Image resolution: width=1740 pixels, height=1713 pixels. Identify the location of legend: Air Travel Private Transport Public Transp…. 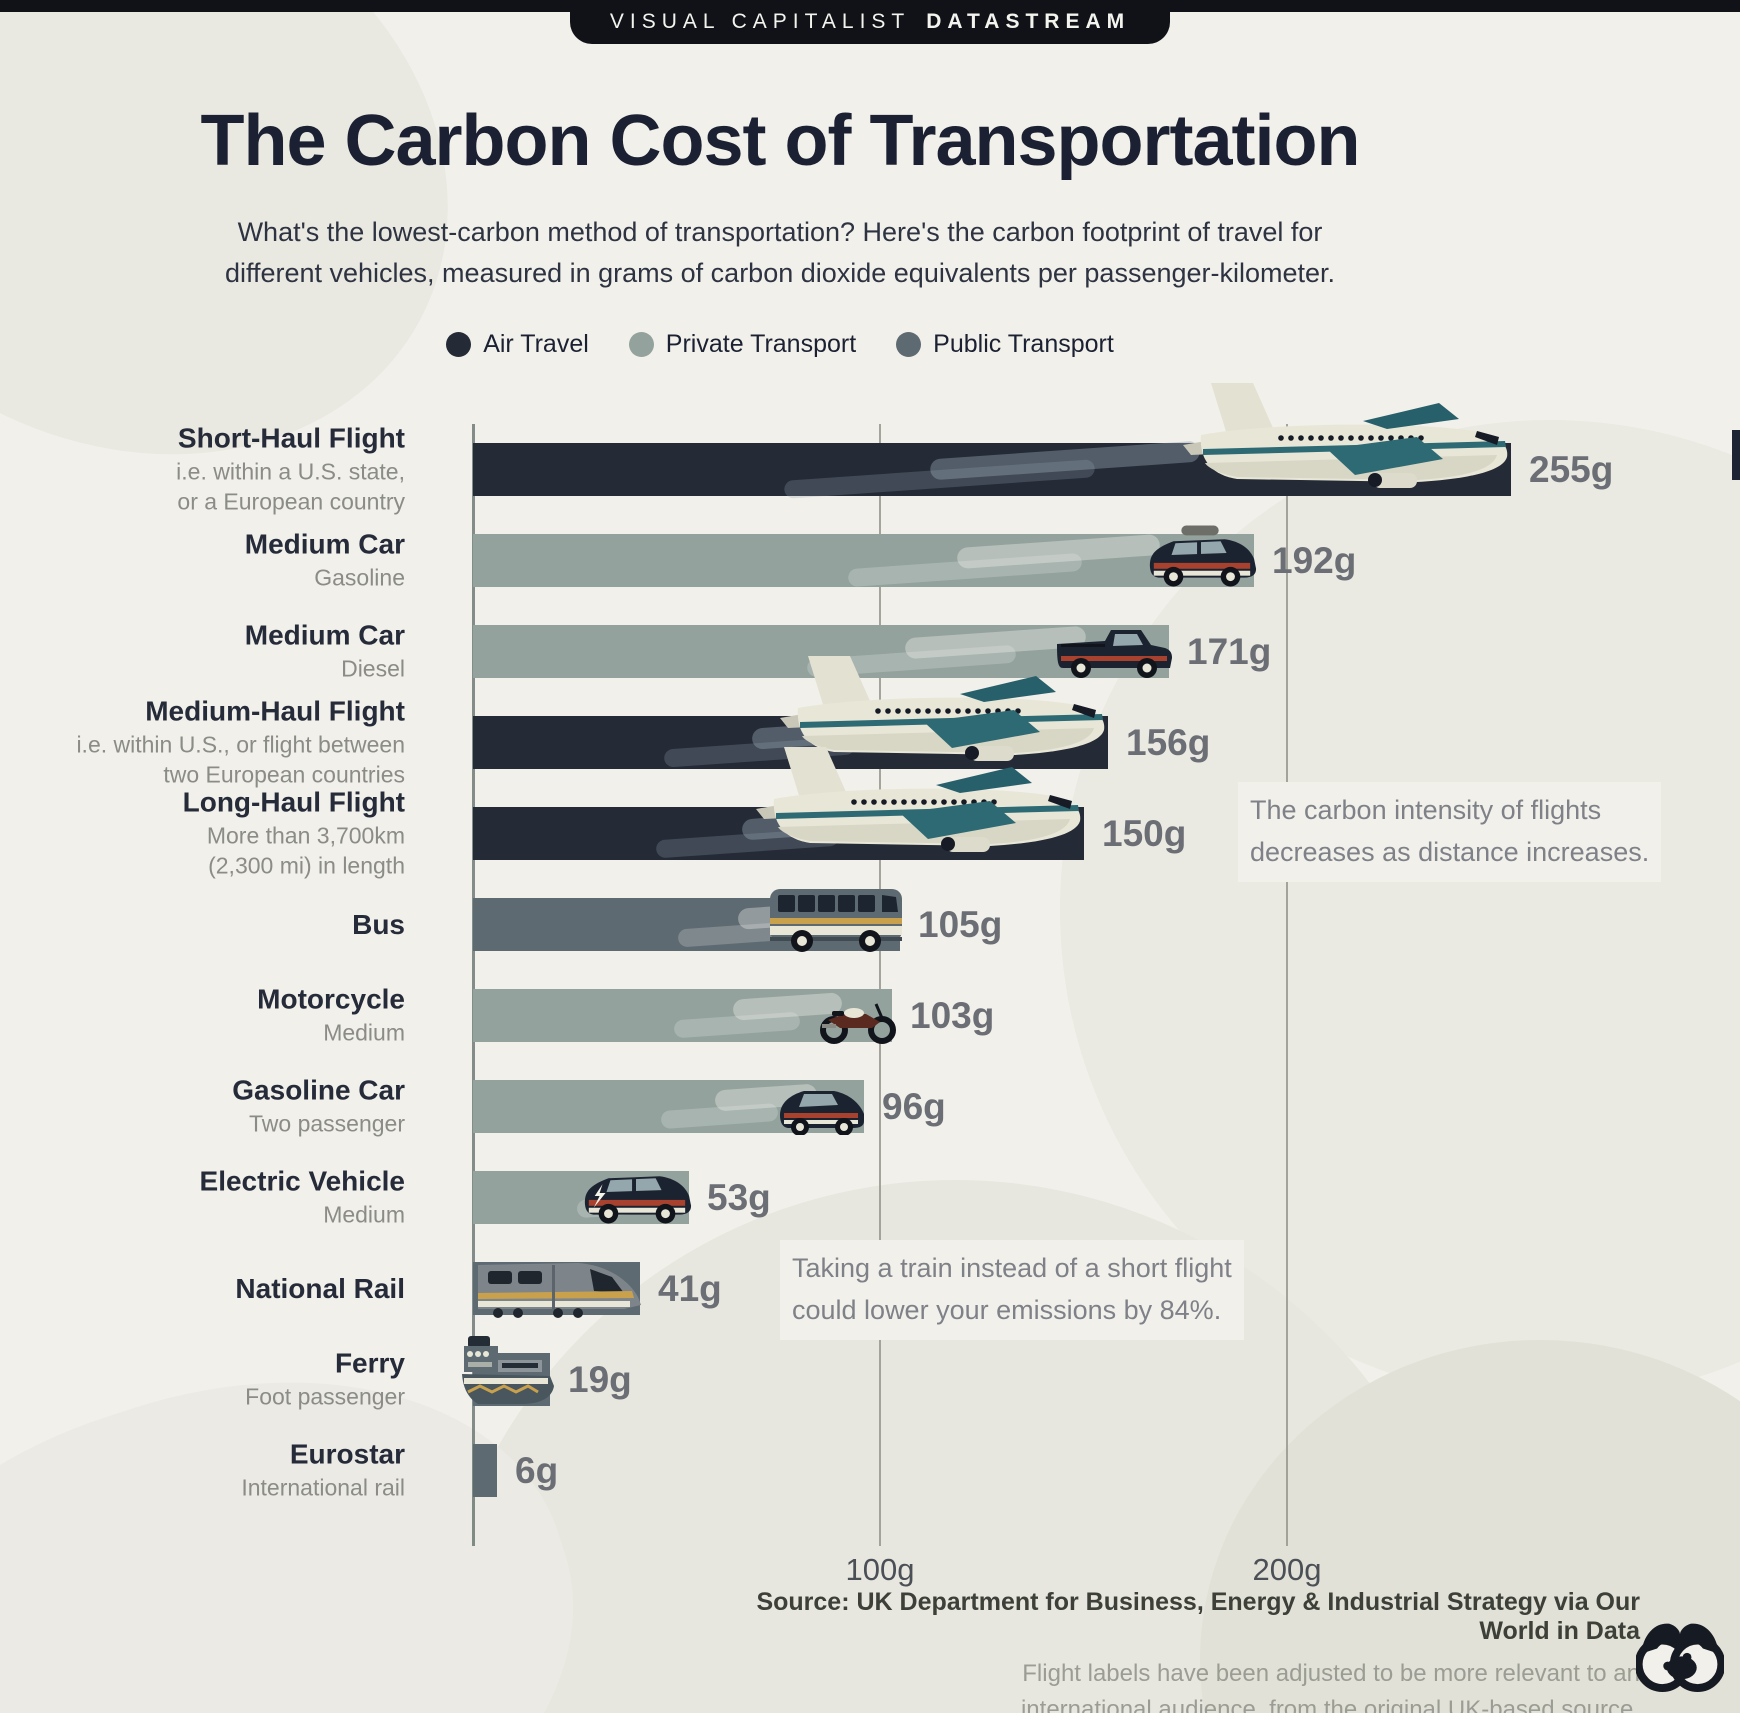
(780, 344).